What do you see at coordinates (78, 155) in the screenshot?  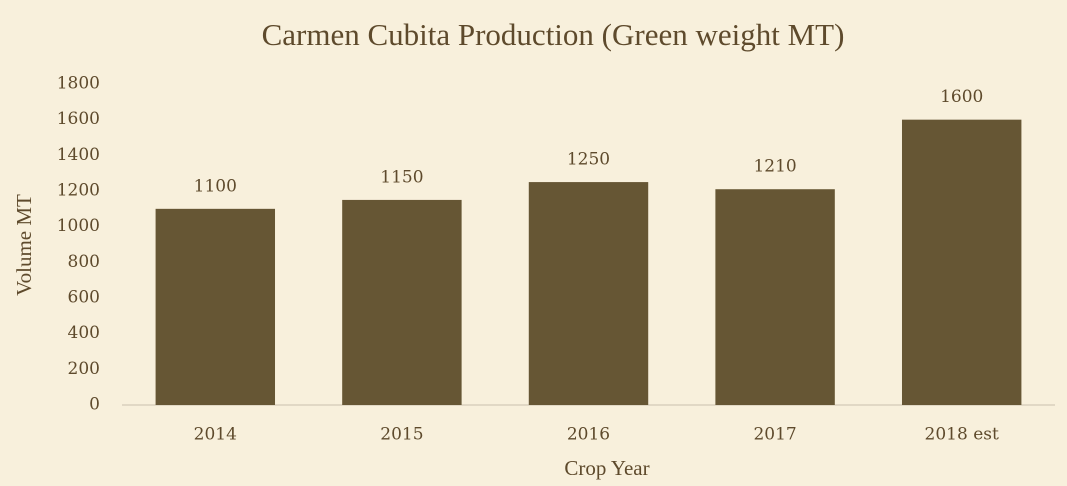 I see `y-tick-label: 1400` at bounding box center [78, 155].